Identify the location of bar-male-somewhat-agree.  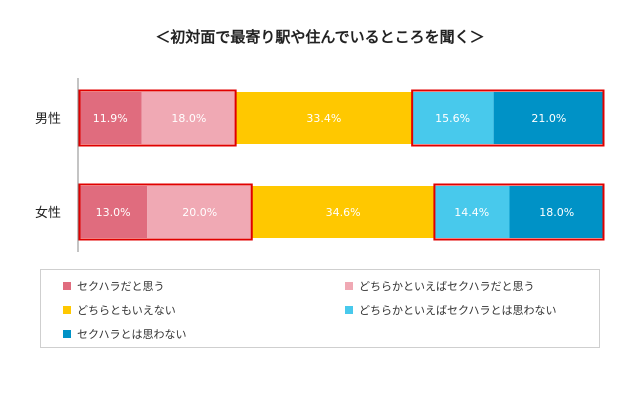
(189, 118).